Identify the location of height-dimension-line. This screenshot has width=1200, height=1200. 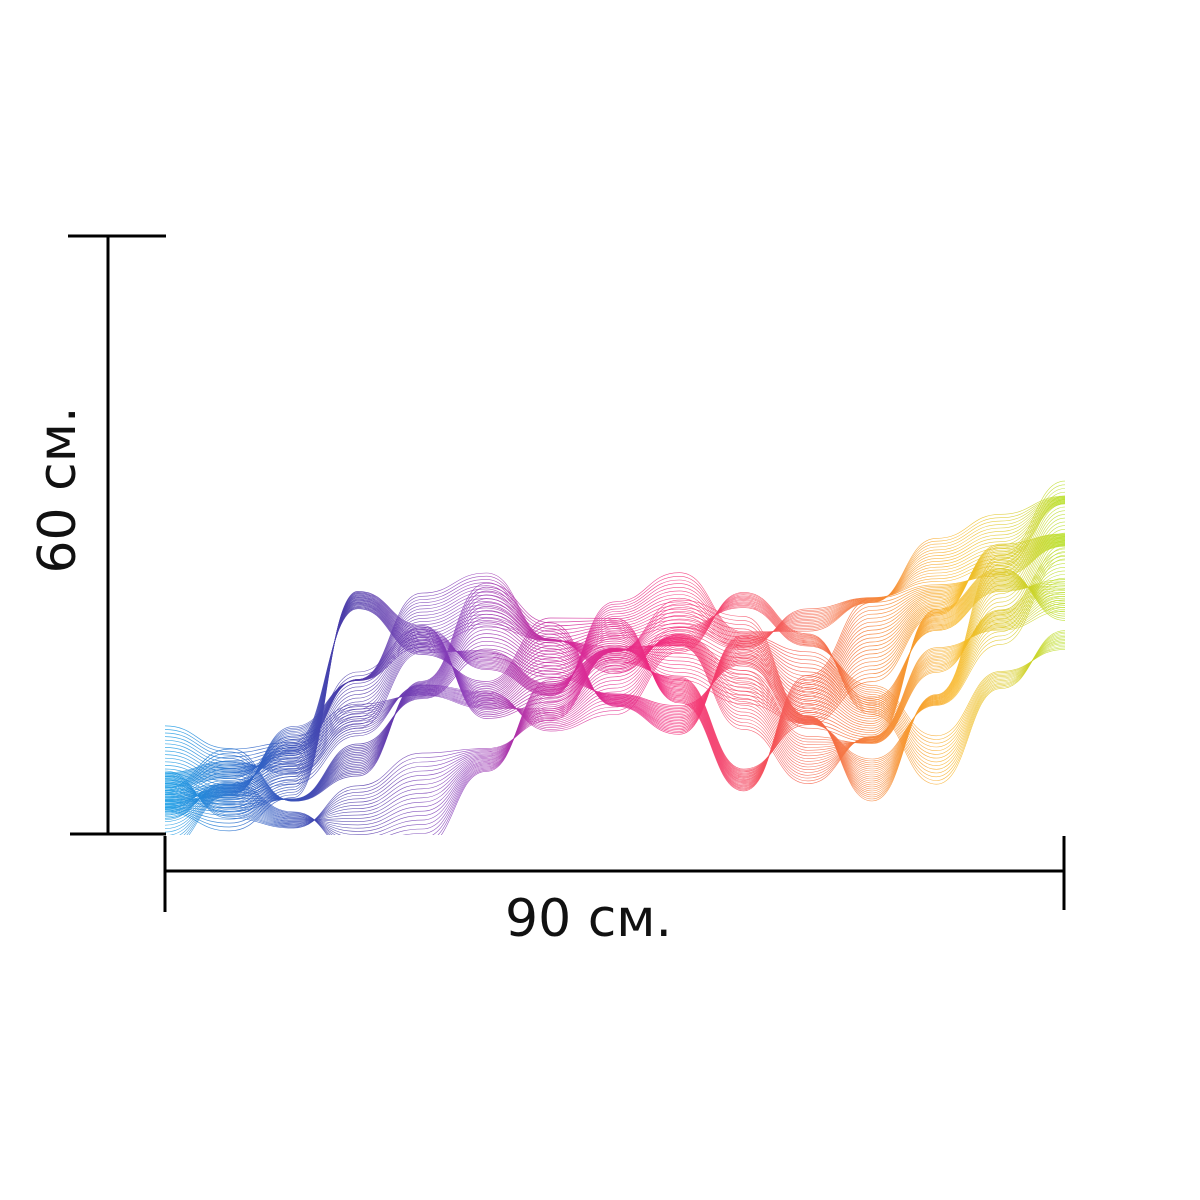
(117, 535).